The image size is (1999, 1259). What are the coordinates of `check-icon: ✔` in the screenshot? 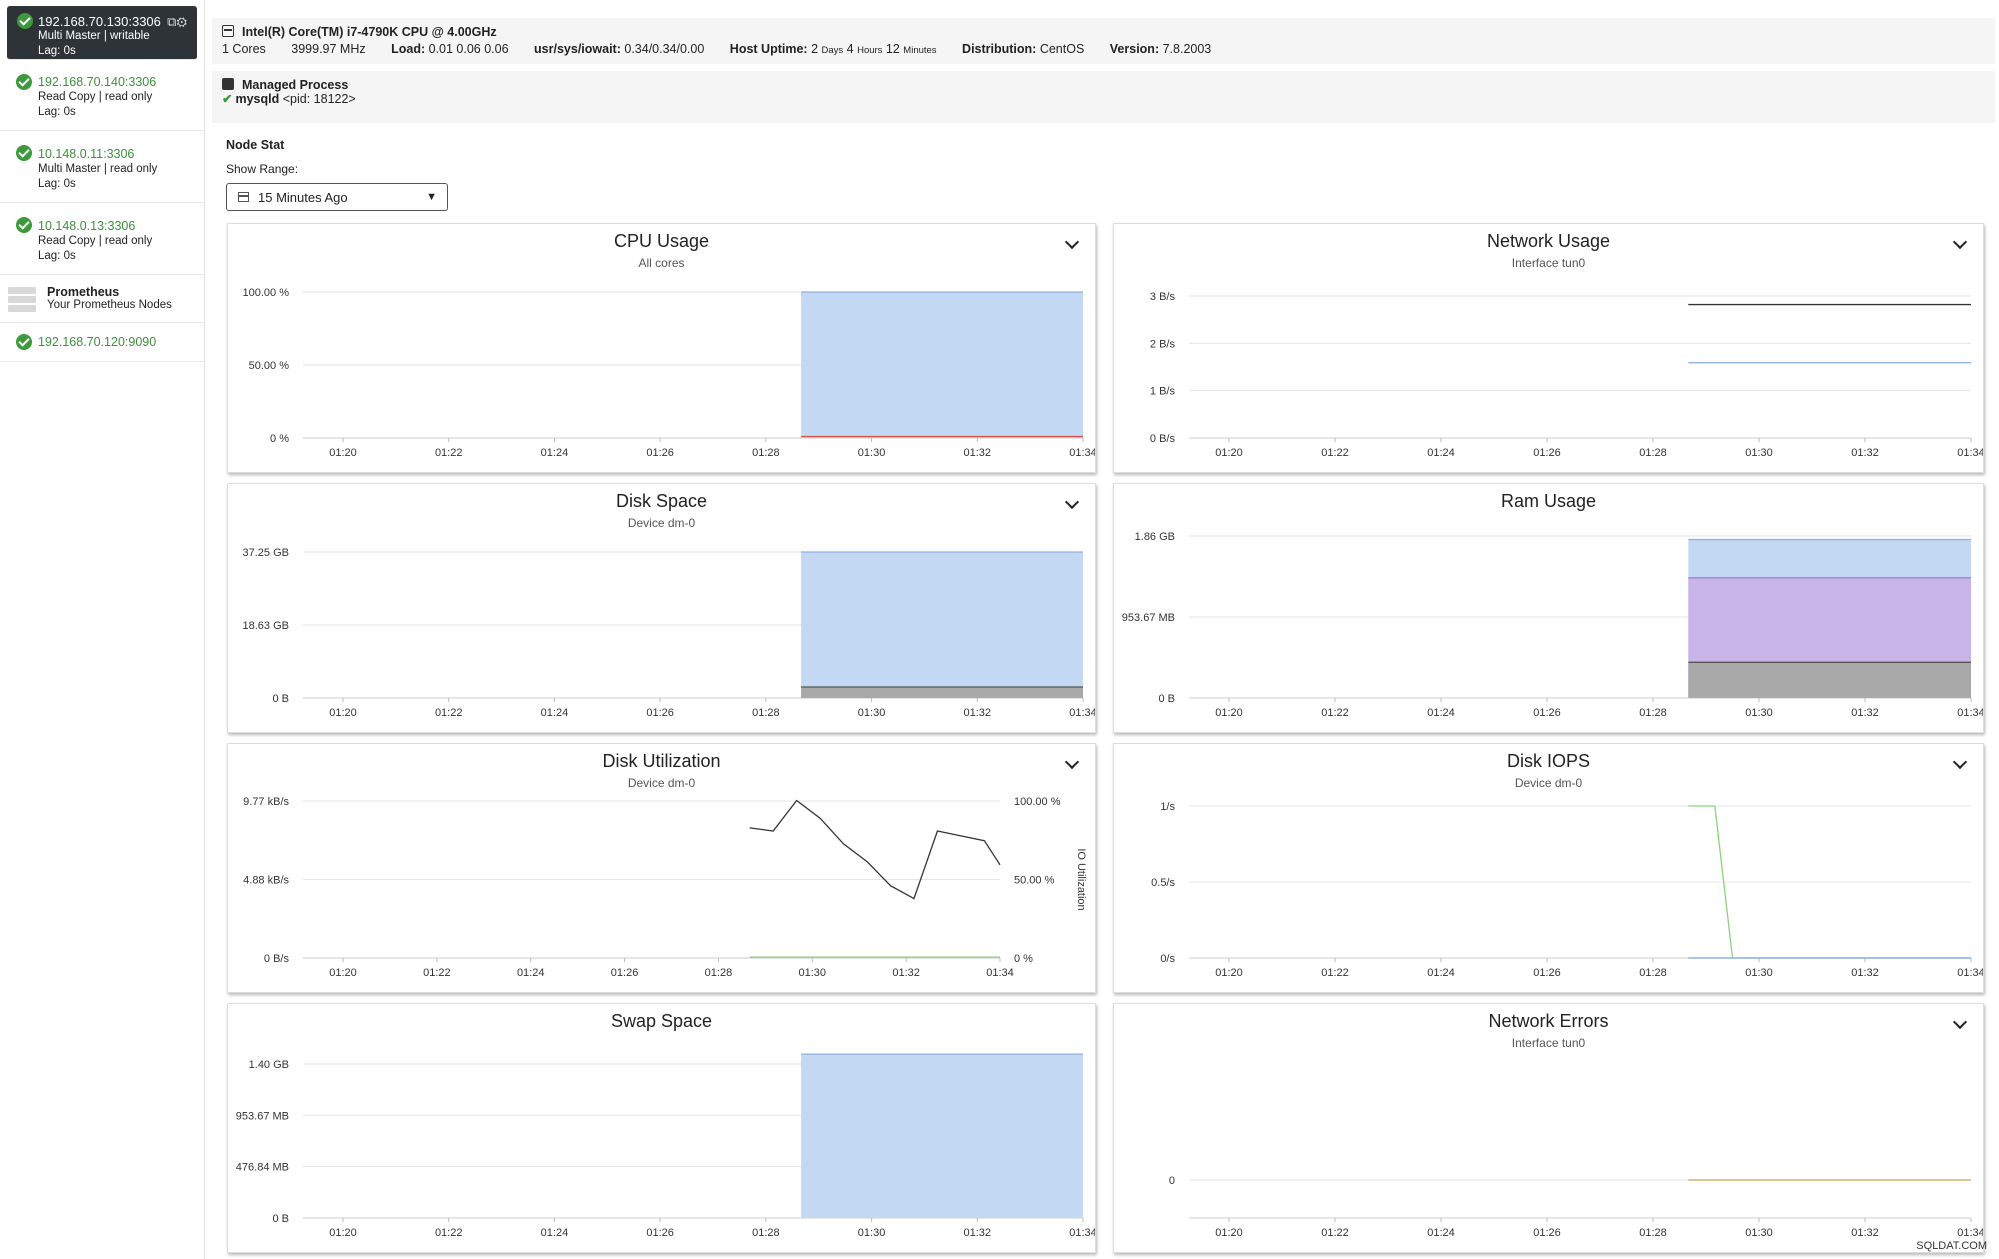 It's located at (227, 99).